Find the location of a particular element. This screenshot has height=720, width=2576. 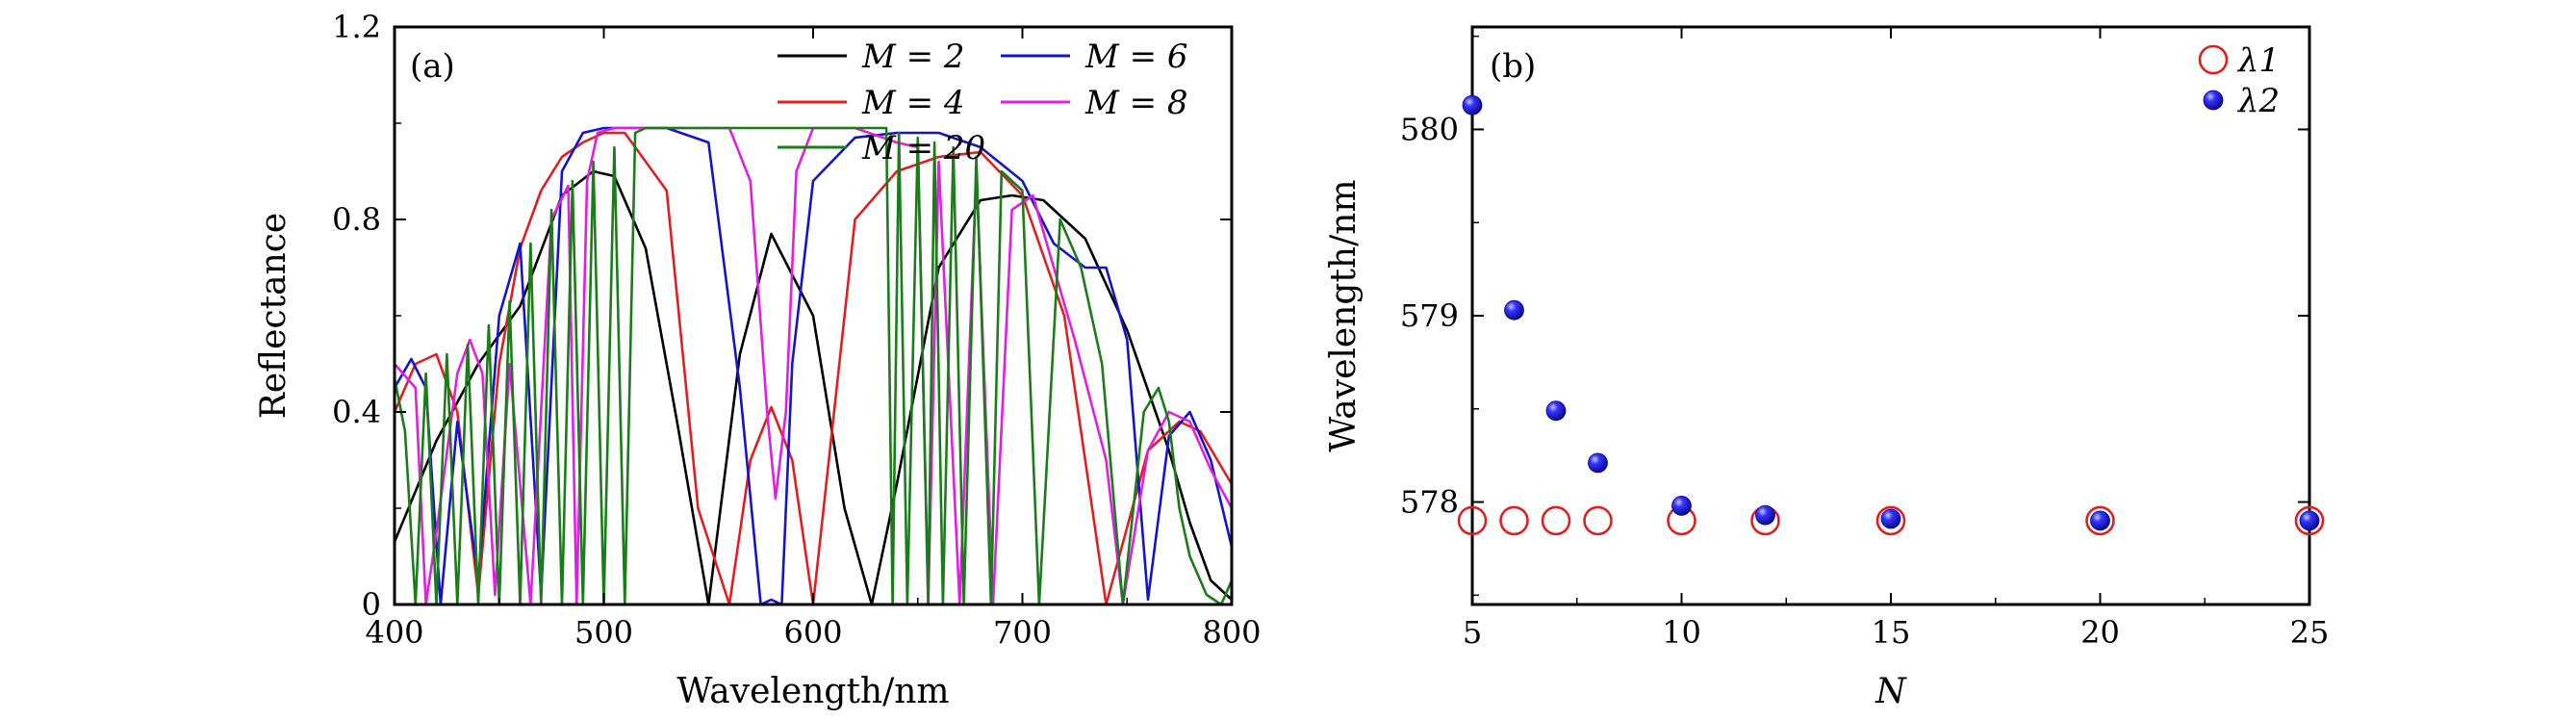

legend-label-m8: M = 8 is located at coordinates (1136, 103).